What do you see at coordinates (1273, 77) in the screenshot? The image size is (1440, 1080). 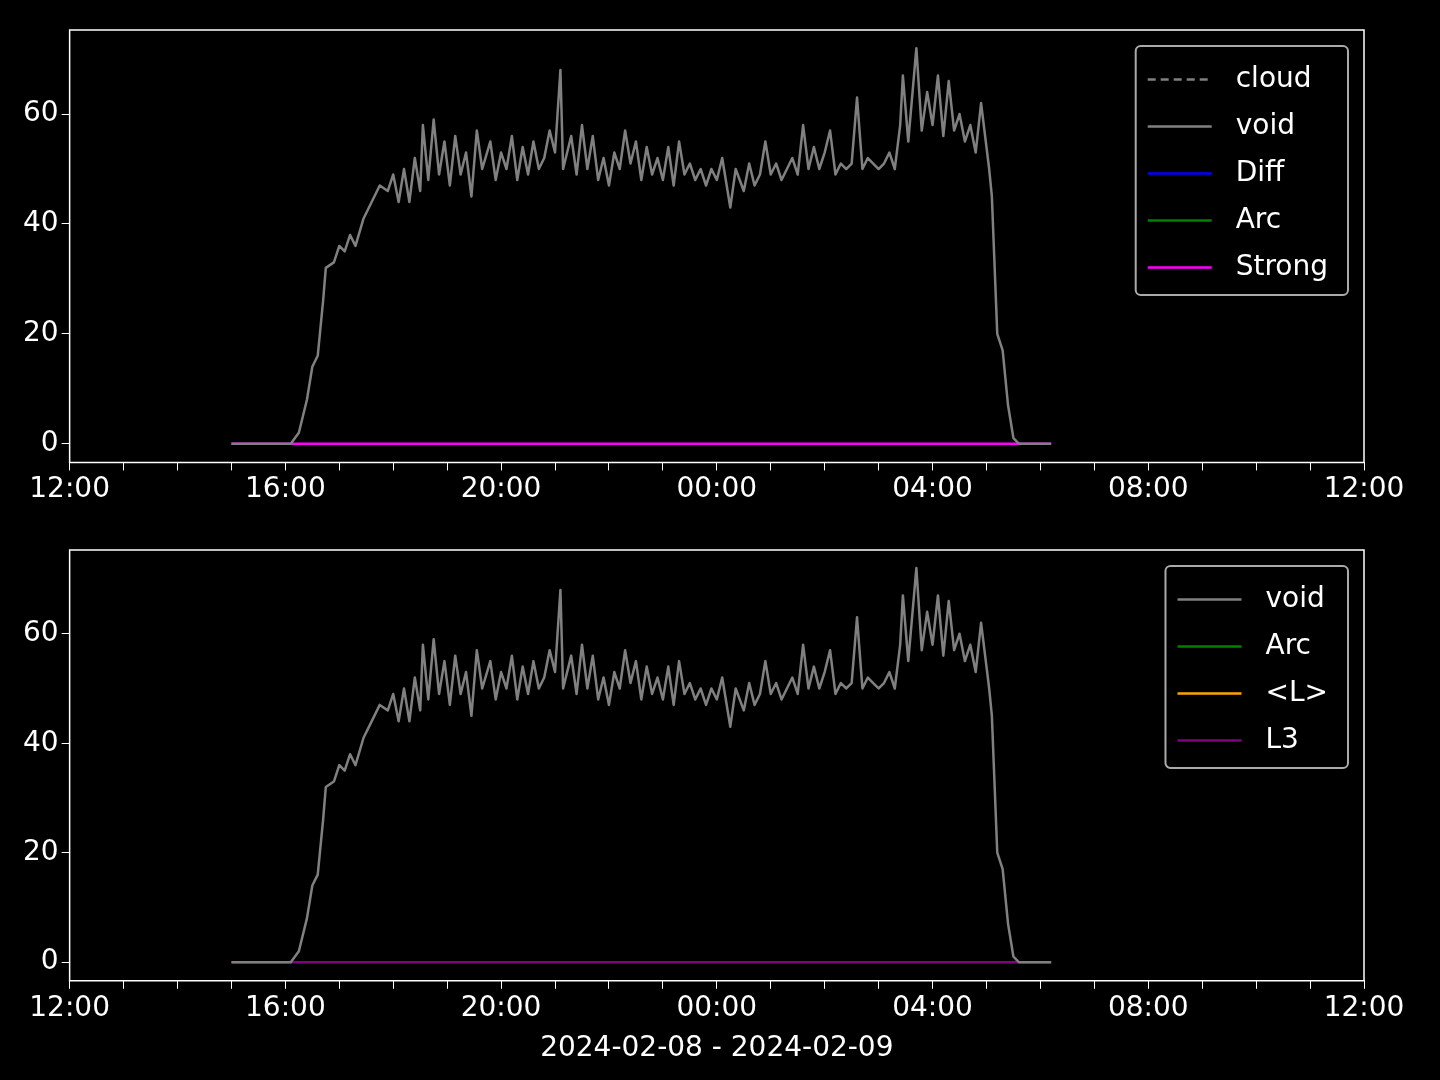 I see `legend-label: cloud` at bounding box center [1273, 77].